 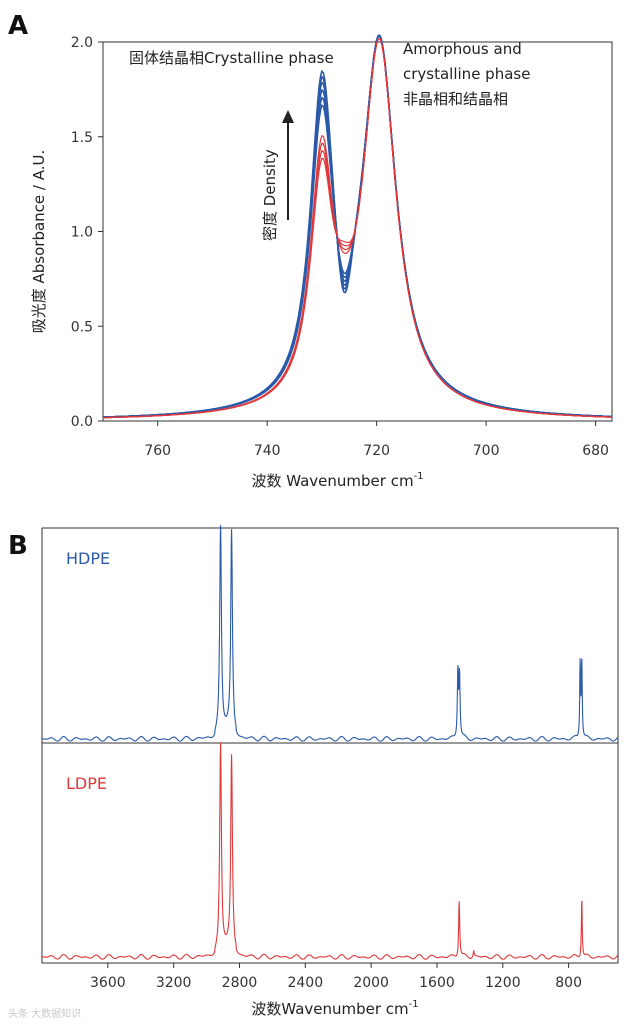 What do you see at coordinates (503, 983) in the screenshot?
I see `panel-b-x-tick-label: 1200` at bounding box center [503, 983].